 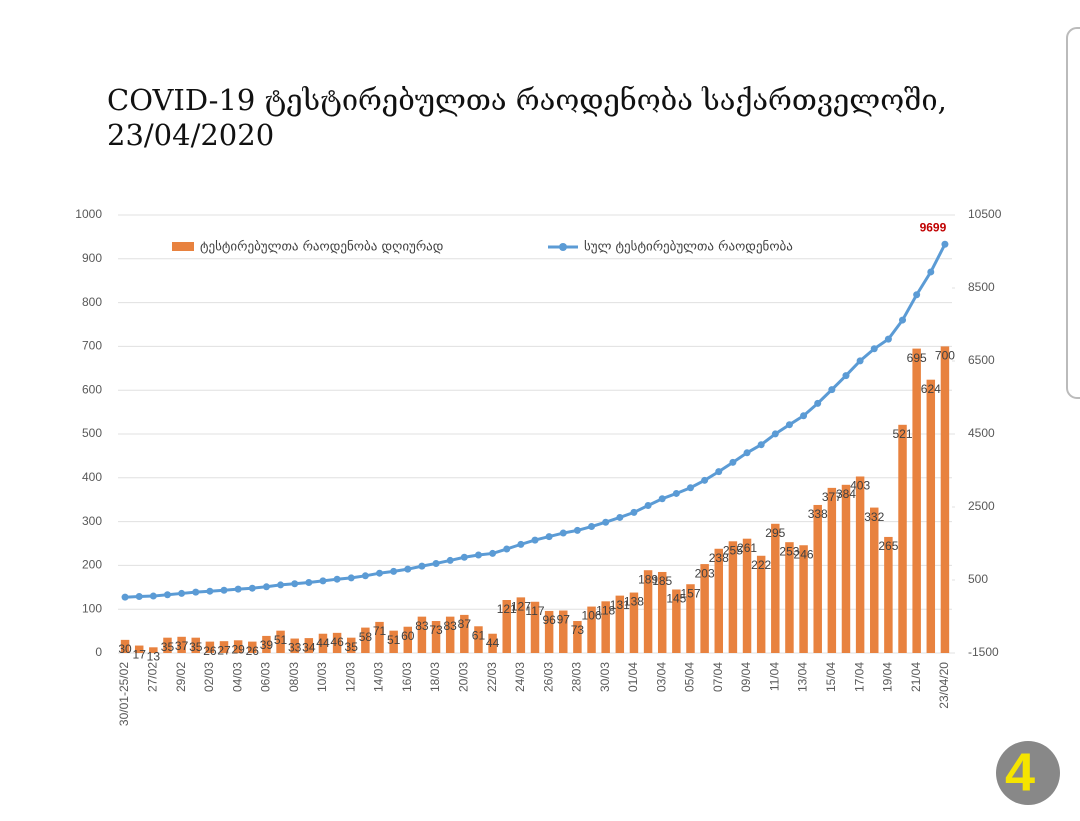 I want to click on x-tick-label: 08/03, so click(x=294, y=677).